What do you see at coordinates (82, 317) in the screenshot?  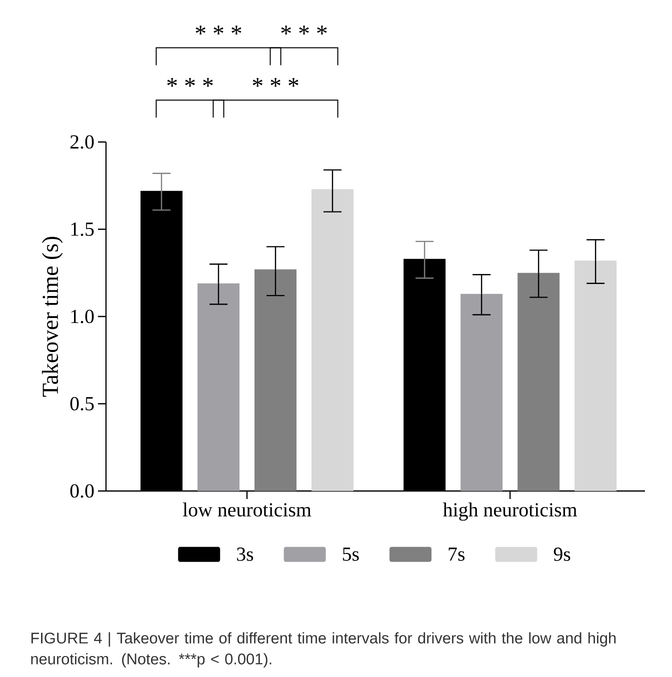 I see `y-tick-label: 1.0` at bounding box center [82, 317].